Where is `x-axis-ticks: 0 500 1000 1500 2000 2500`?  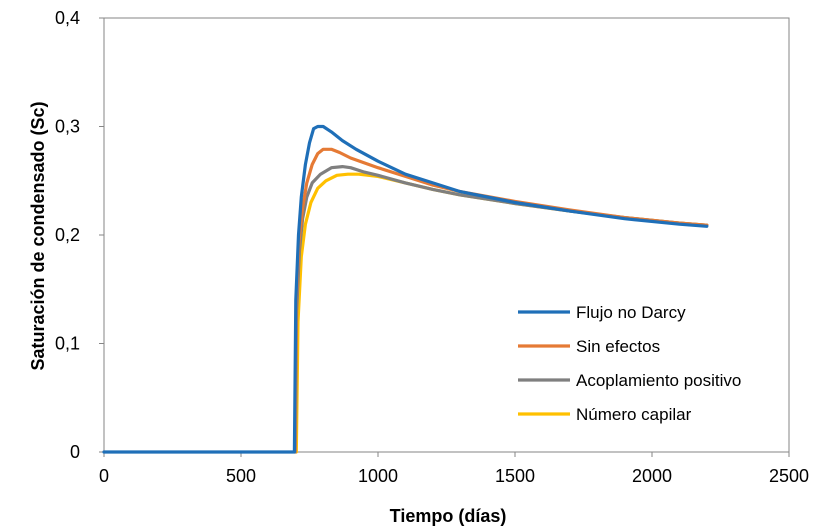 x-axis-ticks: 0 500 1000 1500 2000 2500 is located at coordinates (454, 469).